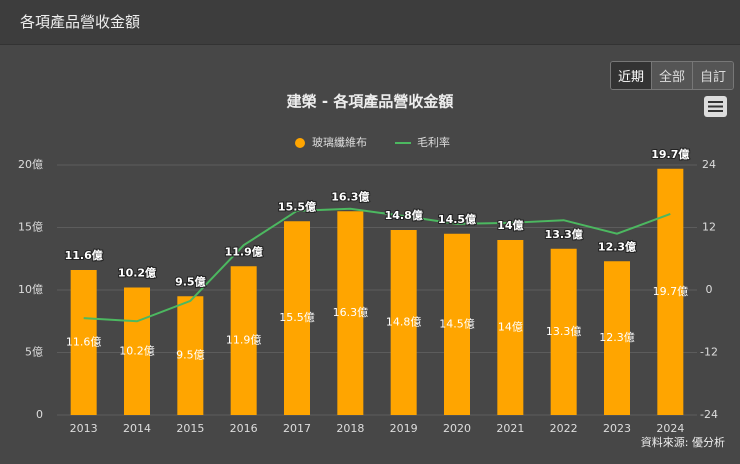 This screenshot has height=464, width=740. Describe the element at coordinates (564, 428) in the screenshot. I see `x-tick-label: 2022` at that location.